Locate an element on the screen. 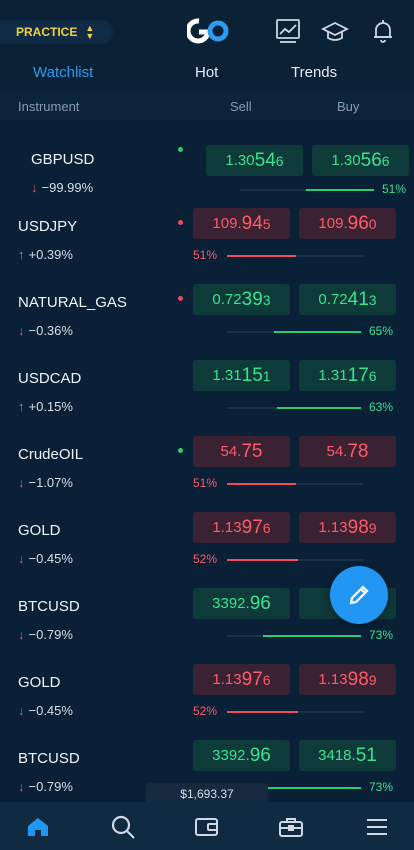 Image resolution: width=414 pixels, height=850 pixels. chart-icon is located at coordinates (288, 31).